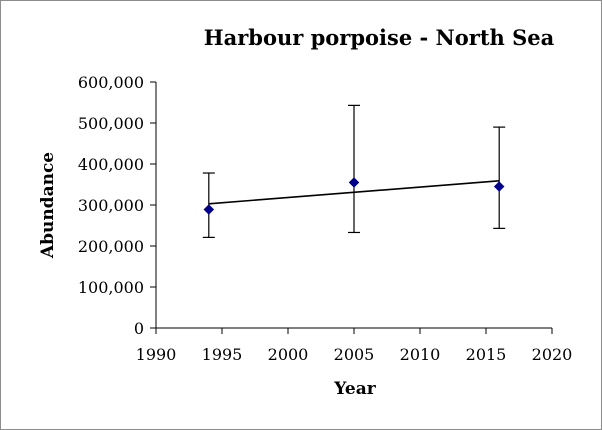  What do you see at coordinates (111, 123) in the screenshot?
I see `y-tick-label: 500,000` at bounding box center [111, 123].